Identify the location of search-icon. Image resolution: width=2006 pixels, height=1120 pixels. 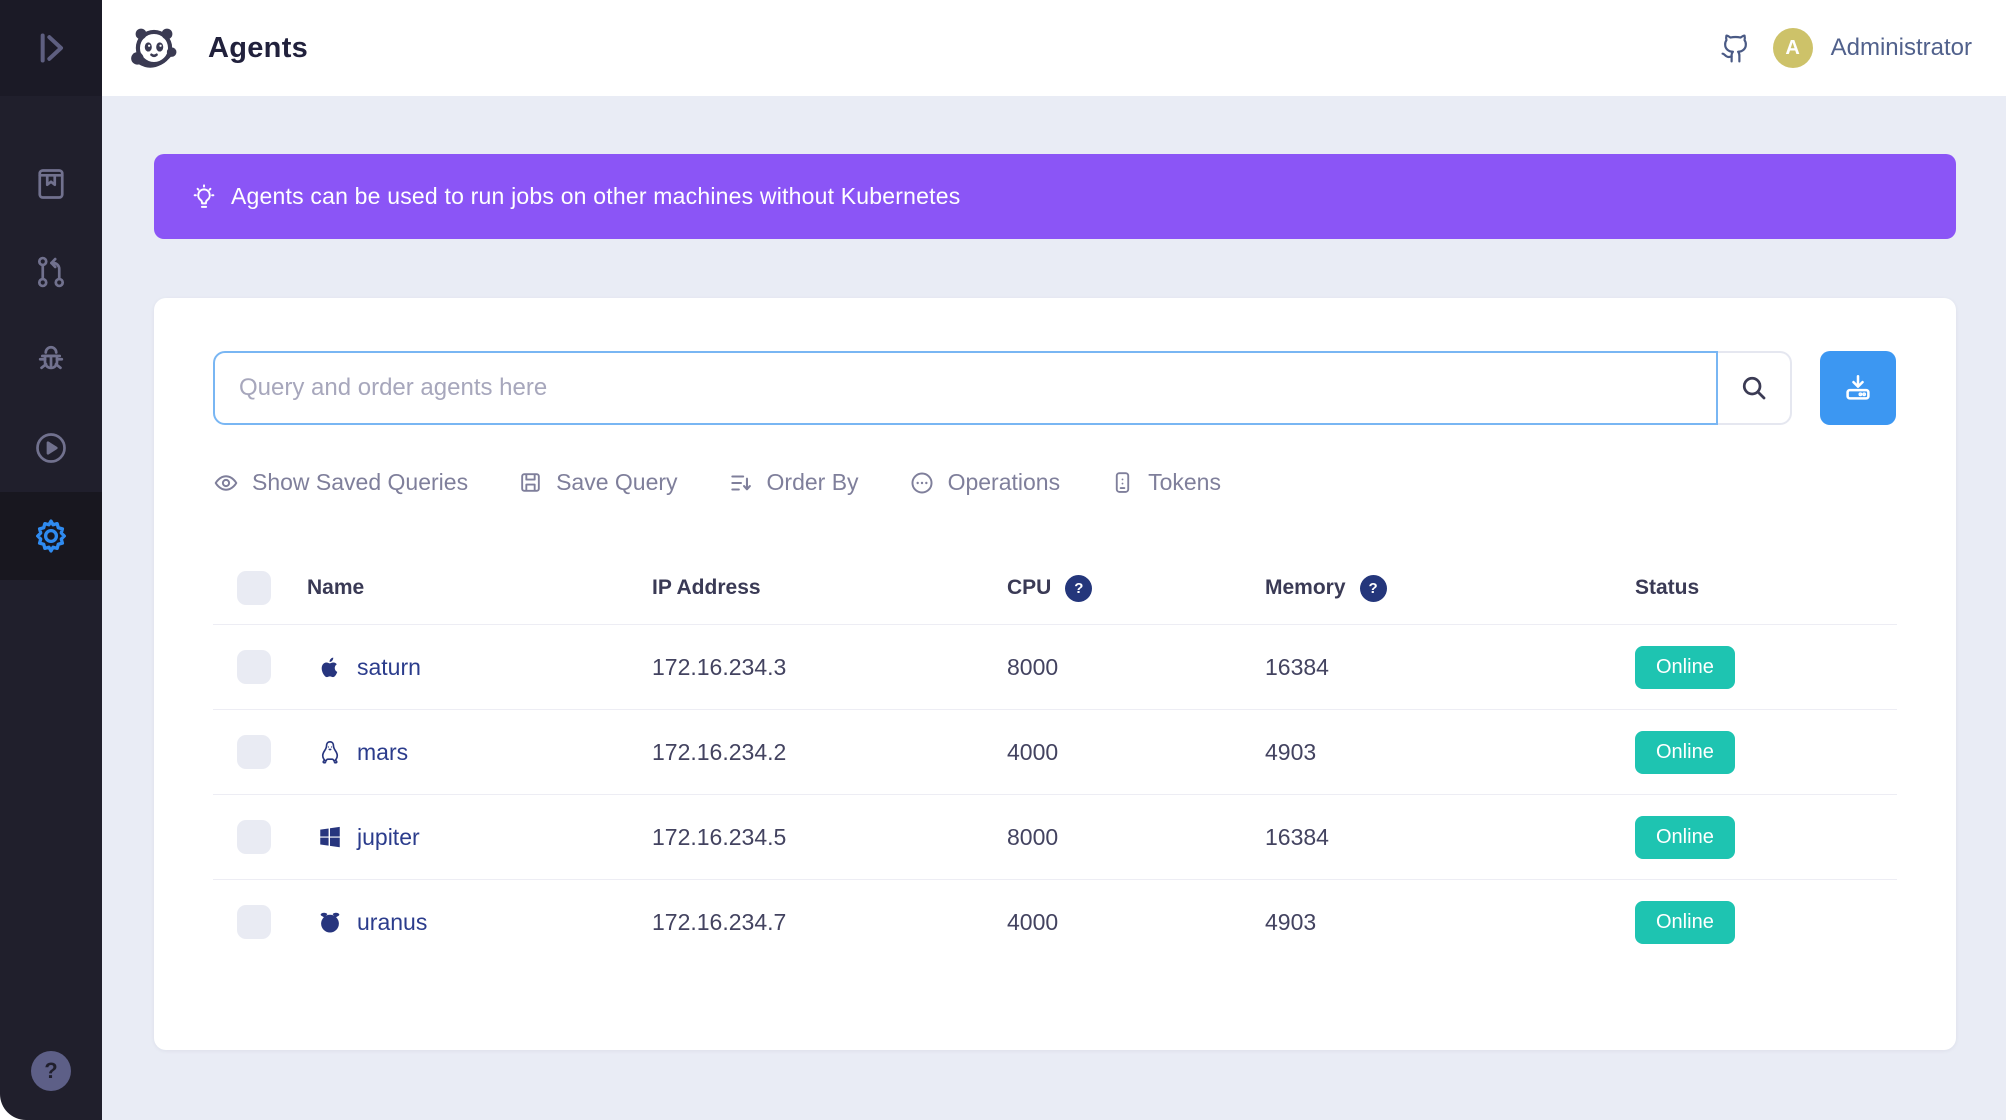
(1754, 388).